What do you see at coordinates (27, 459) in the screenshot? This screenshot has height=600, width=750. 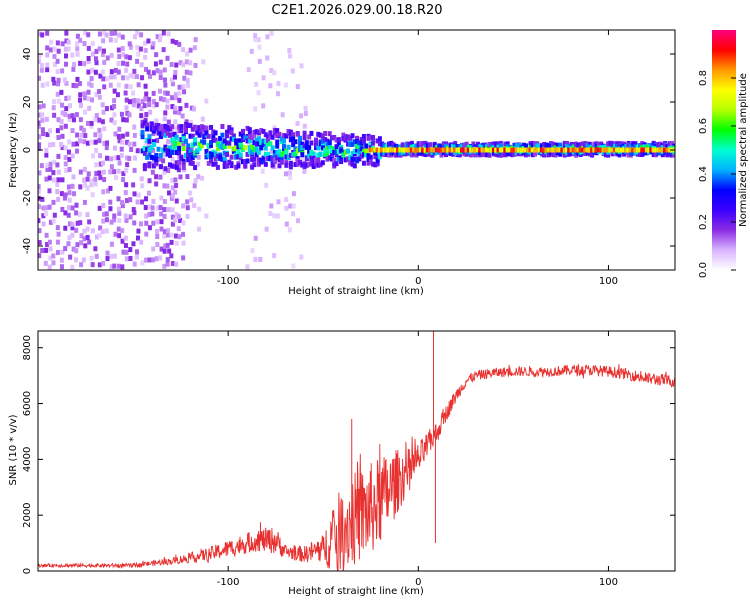 I see `y-tick-label: 4000` at bounding box center [27, 459].